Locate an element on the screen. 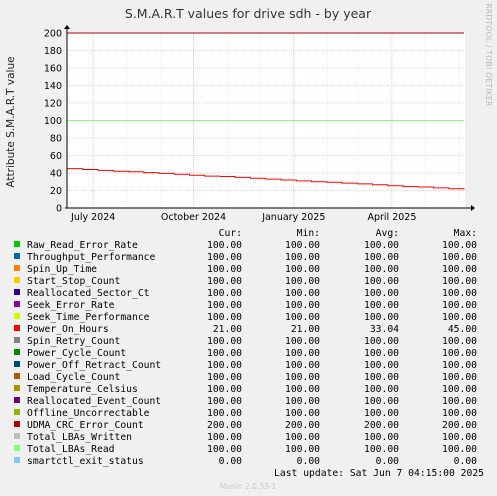 This screenshot has height=496, width=497. legend-column-header: Min: is located at coordinates (308, 233).